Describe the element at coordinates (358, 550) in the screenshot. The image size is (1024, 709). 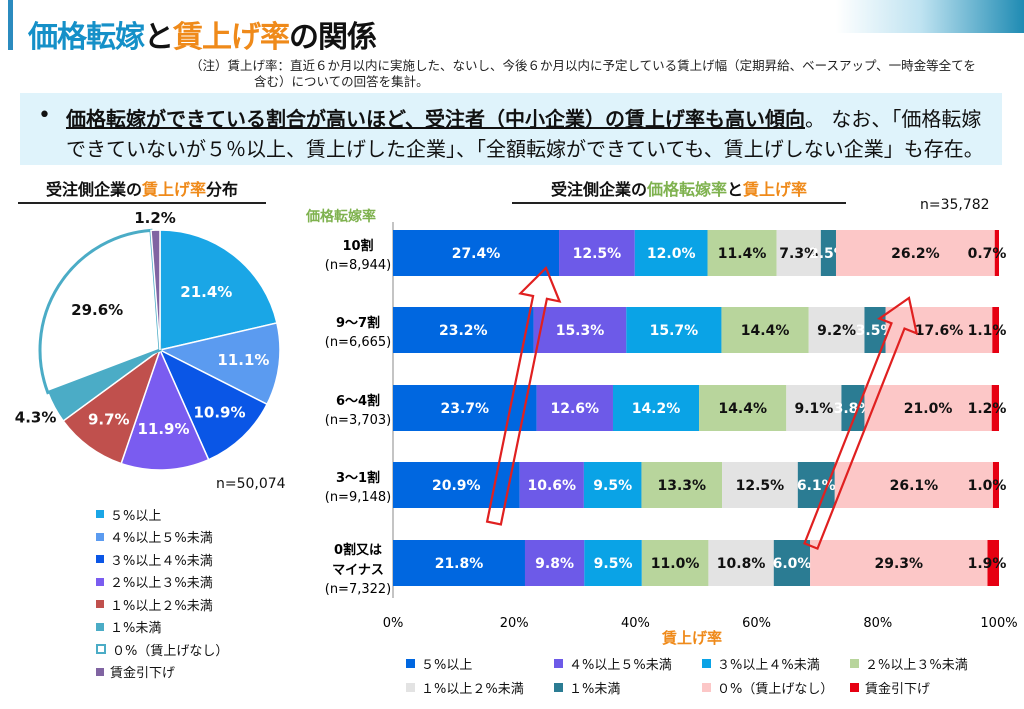
I see `bar-category-label: 0割又は` at that location.